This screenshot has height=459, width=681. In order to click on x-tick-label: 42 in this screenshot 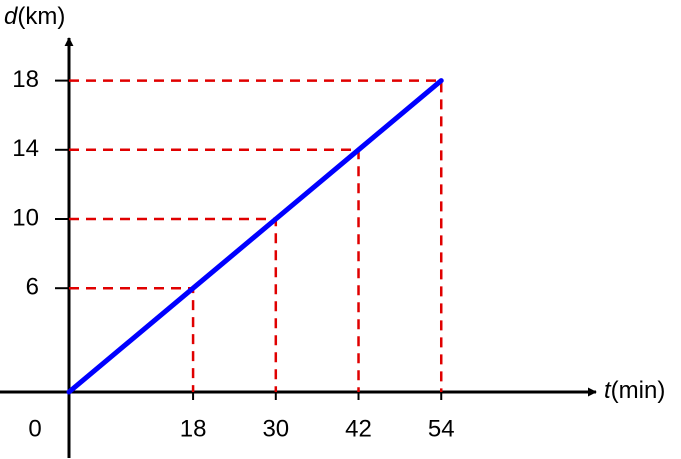, I will do `click(358, 428)`.